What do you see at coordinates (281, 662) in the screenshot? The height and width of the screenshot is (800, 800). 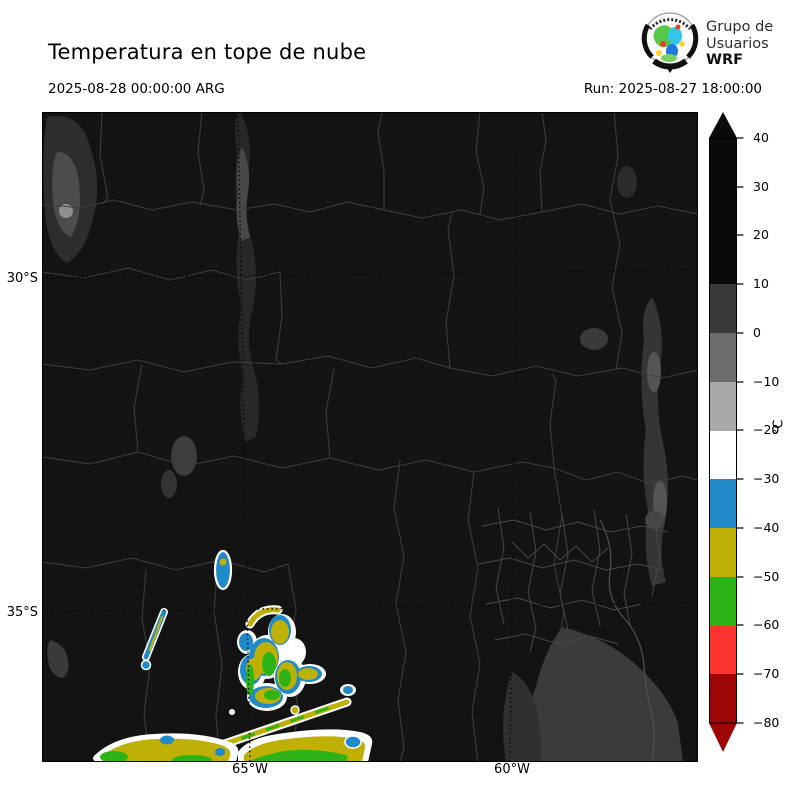 I see `main-storm-mass` at bounding box center [281, 662].